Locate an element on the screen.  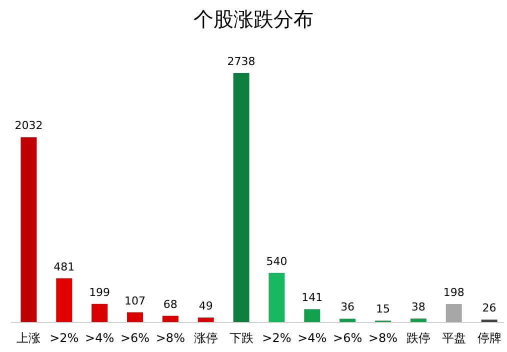
data-label: 2738 is located at coordinates (241, 61).